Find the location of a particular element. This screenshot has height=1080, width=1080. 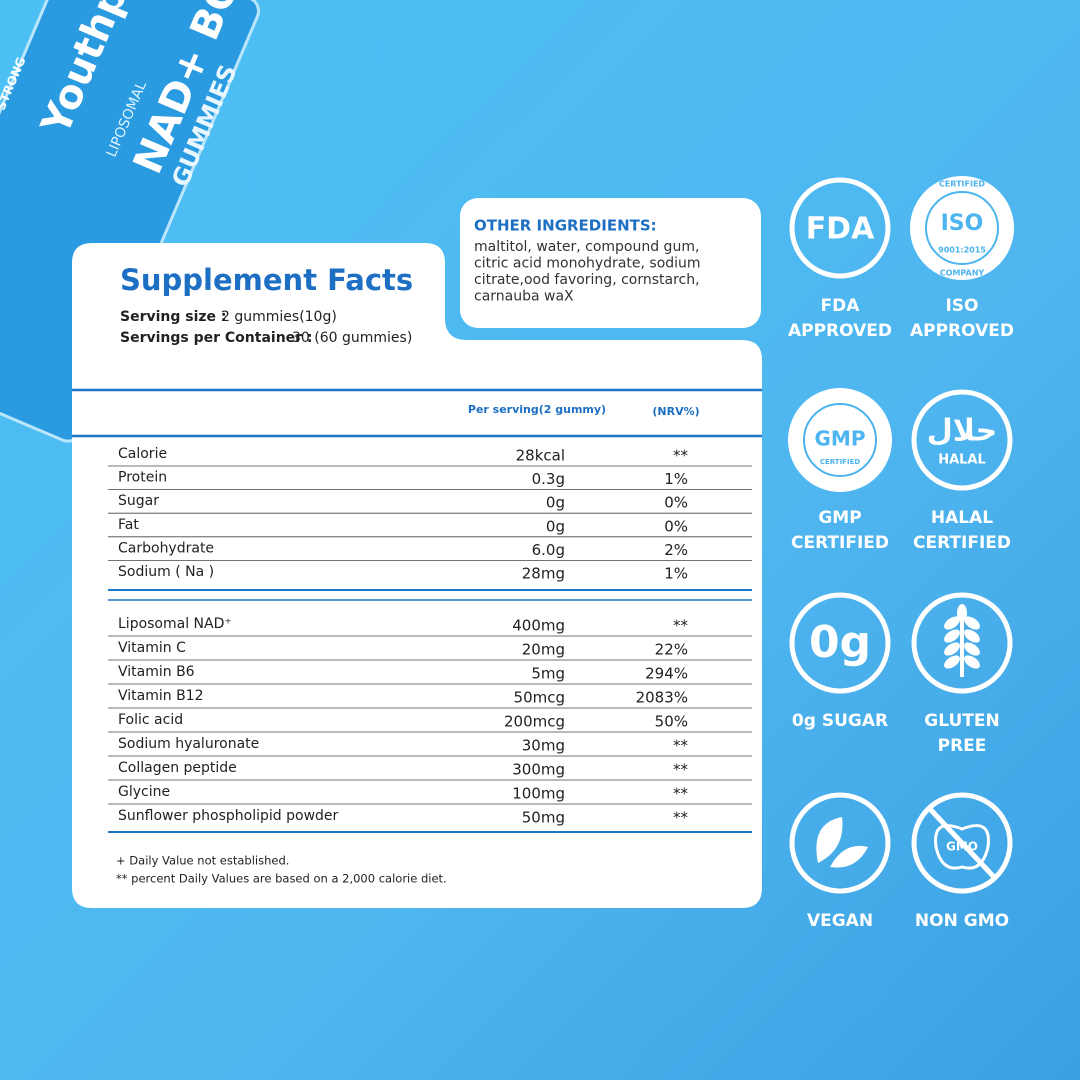

nutrient-name: Fat is located at coordinates (128, 525).